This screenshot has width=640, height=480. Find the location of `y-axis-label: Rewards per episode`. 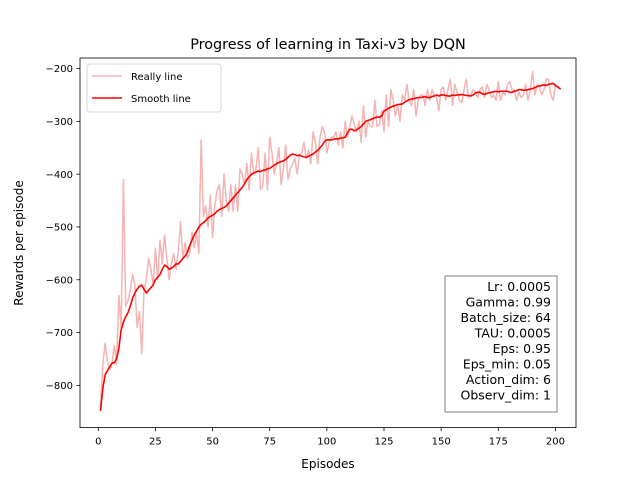

y-axis-label: Rewards per episode is located at coordinates (19, 242).